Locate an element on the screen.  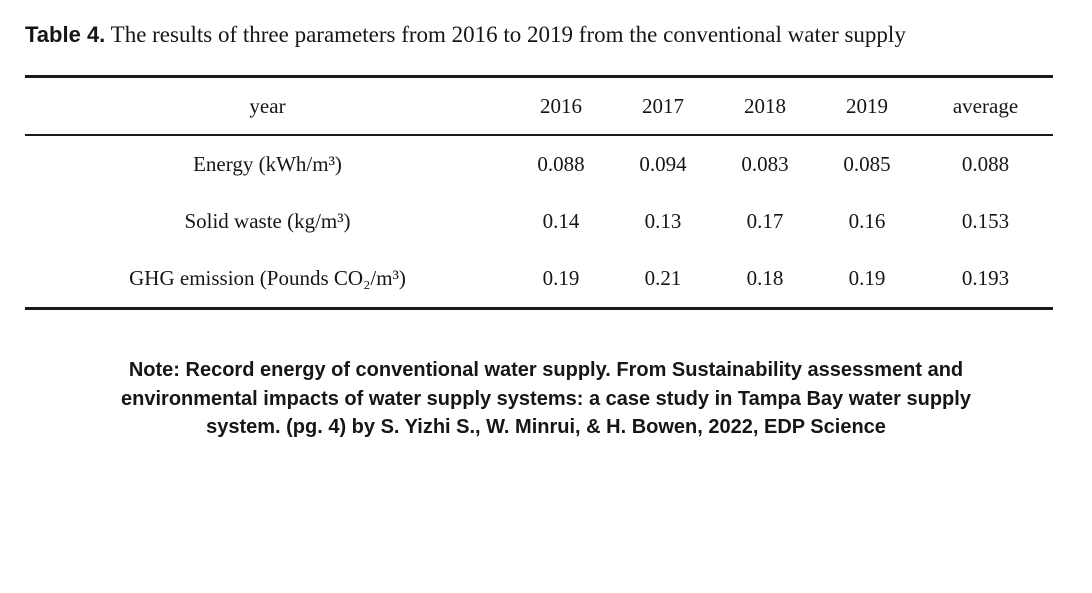
column-header-2018: 2018 is located at coordinates (765, 106).